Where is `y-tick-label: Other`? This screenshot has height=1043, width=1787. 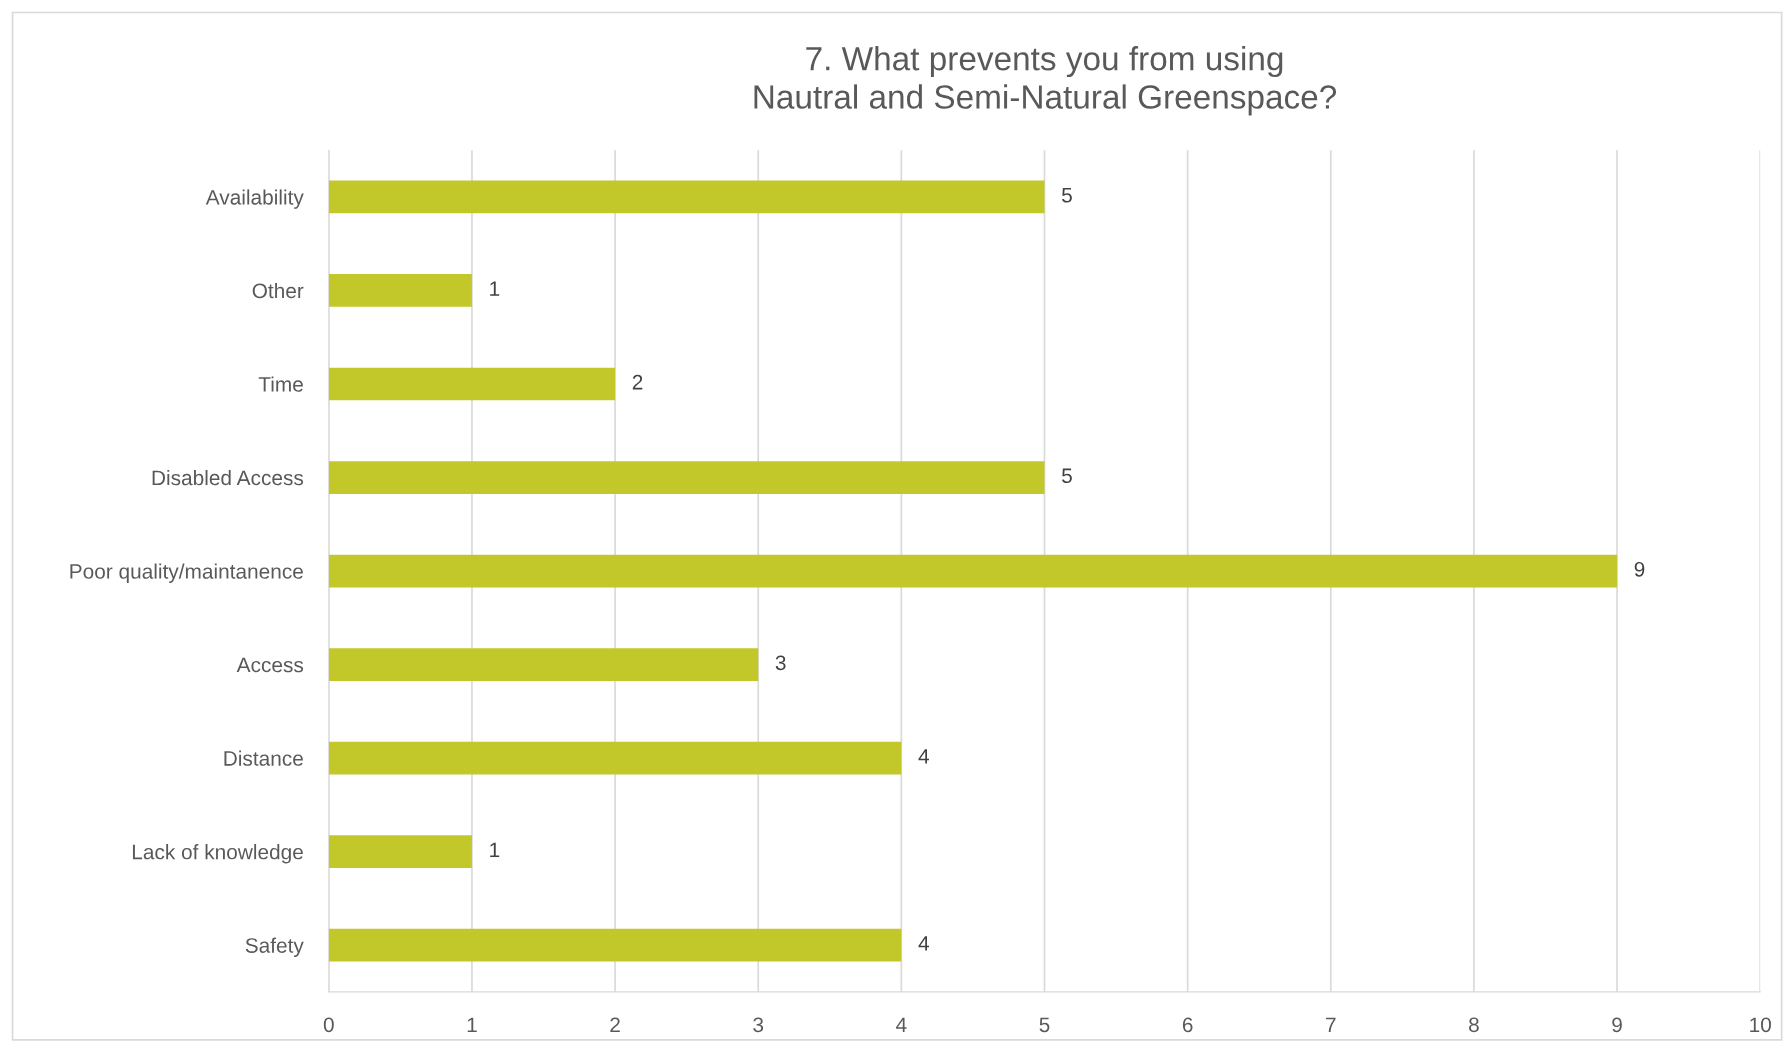
y-tick-label: Other is located at coordinates (278, 290).